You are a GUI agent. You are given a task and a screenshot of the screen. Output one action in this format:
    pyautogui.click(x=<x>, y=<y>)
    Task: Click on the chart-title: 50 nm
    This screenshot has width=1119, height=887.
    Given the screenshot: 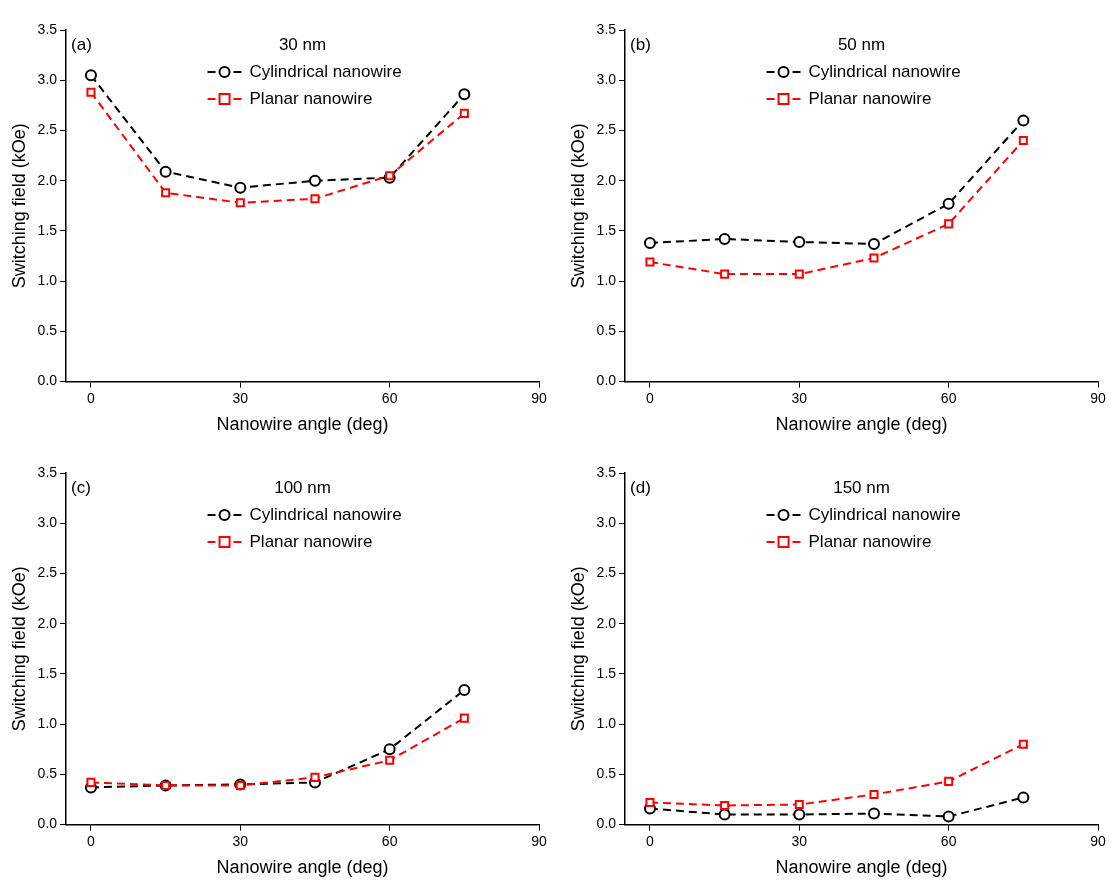 What is the action you would take?
    pyautogui.click(x=861, y=44)
    